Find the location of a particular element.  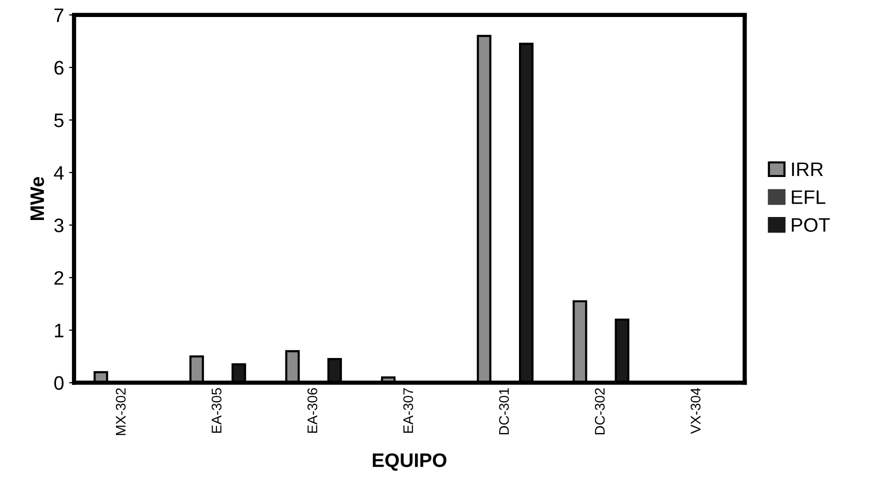

legend-label: IRR is located at coordinates (807, 169).